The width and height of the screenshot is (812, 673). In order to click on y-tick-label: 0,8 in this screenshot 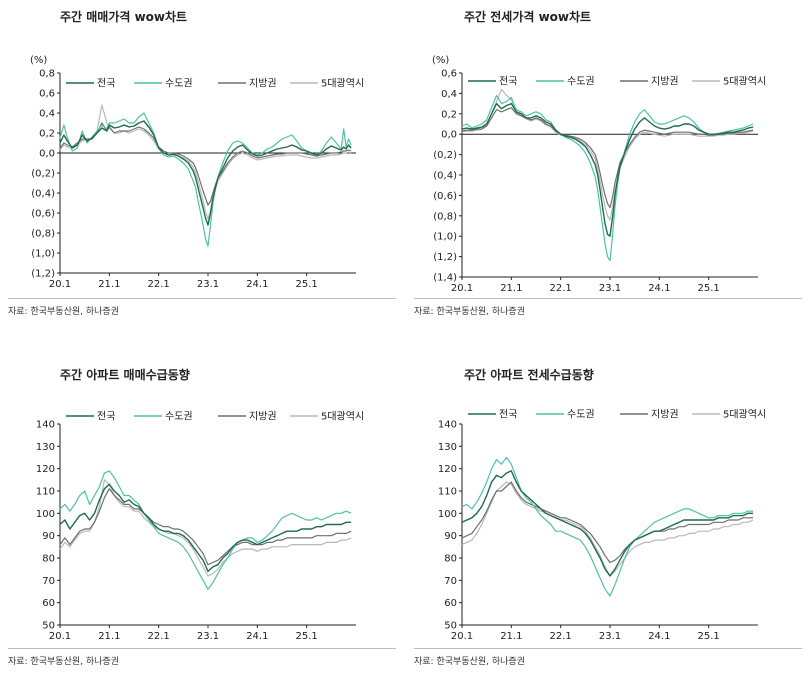, I will do `click(47, 74)`.